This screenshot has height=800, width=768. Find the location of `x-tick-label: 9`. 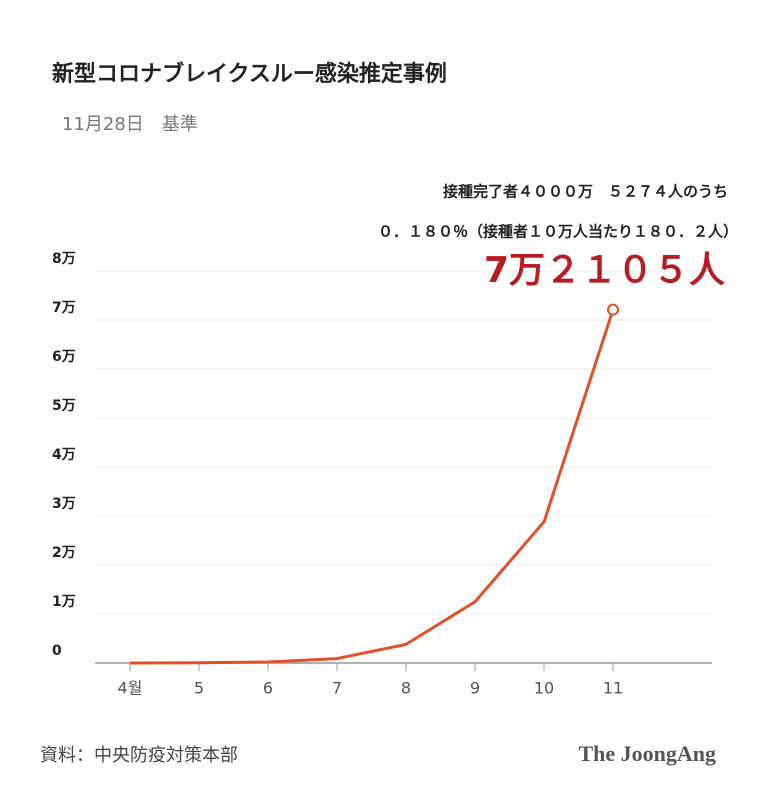

x-tick-label: 9 is located at coordinates (475, 688).